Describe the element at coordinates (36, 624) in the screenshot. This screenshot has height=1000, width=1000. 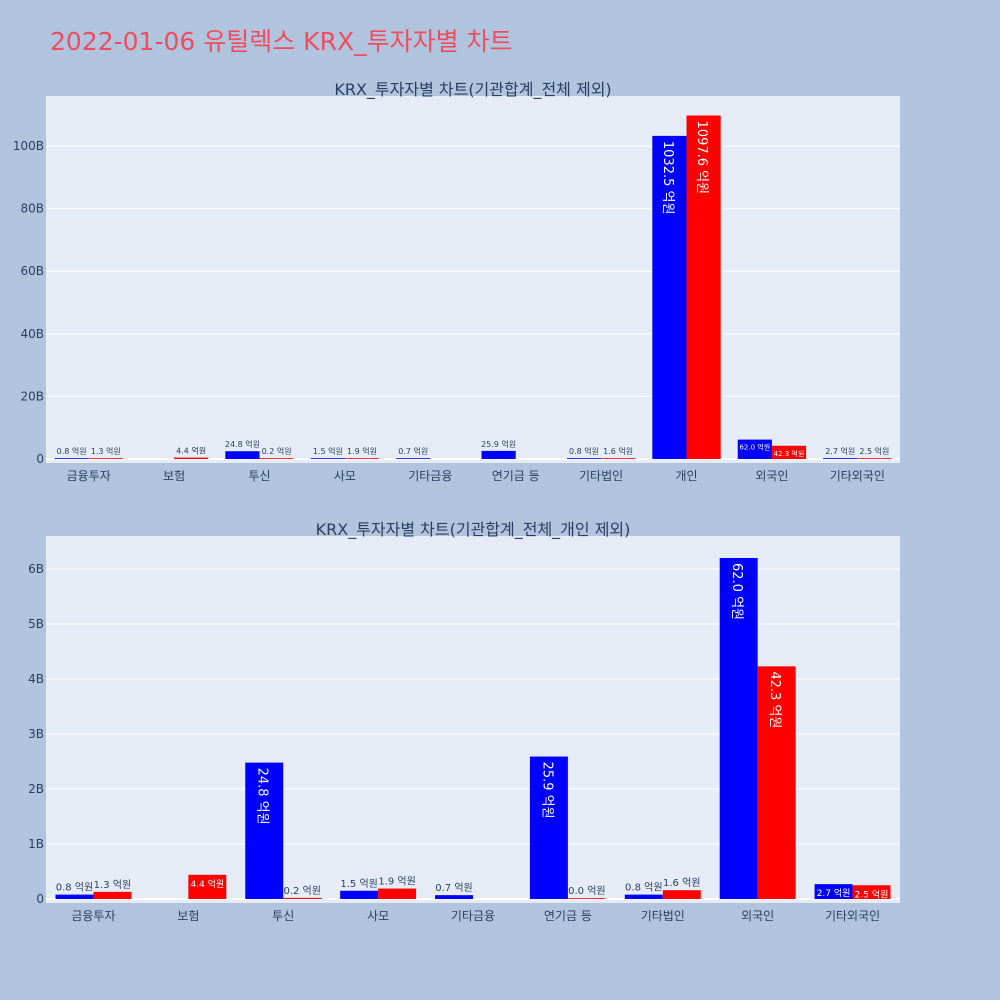
I see `y-tick-label: 5B` at that location.